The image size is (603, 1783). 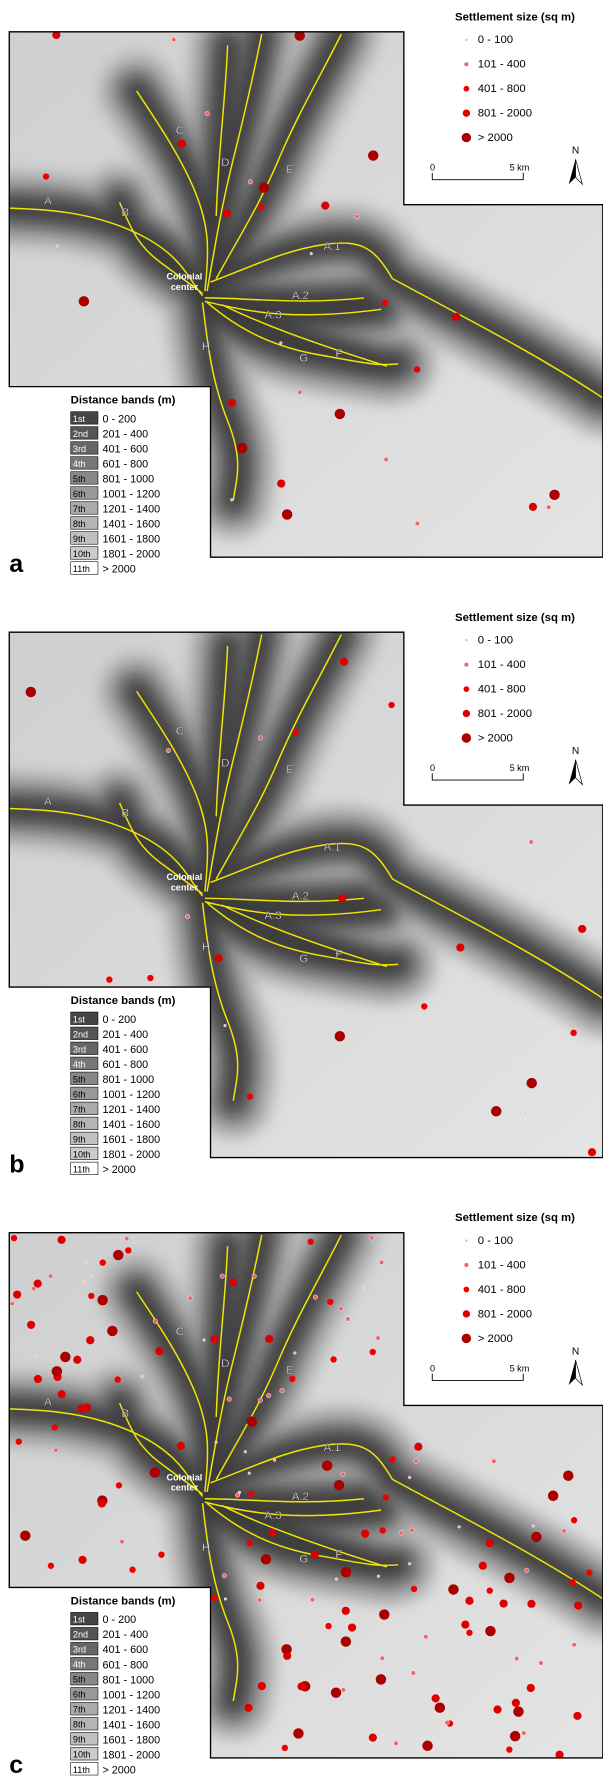 What do you see at coordinates (185, 887) in the screenshot?
I see `colonial-center-label: center` at bounding box center [185, 887].